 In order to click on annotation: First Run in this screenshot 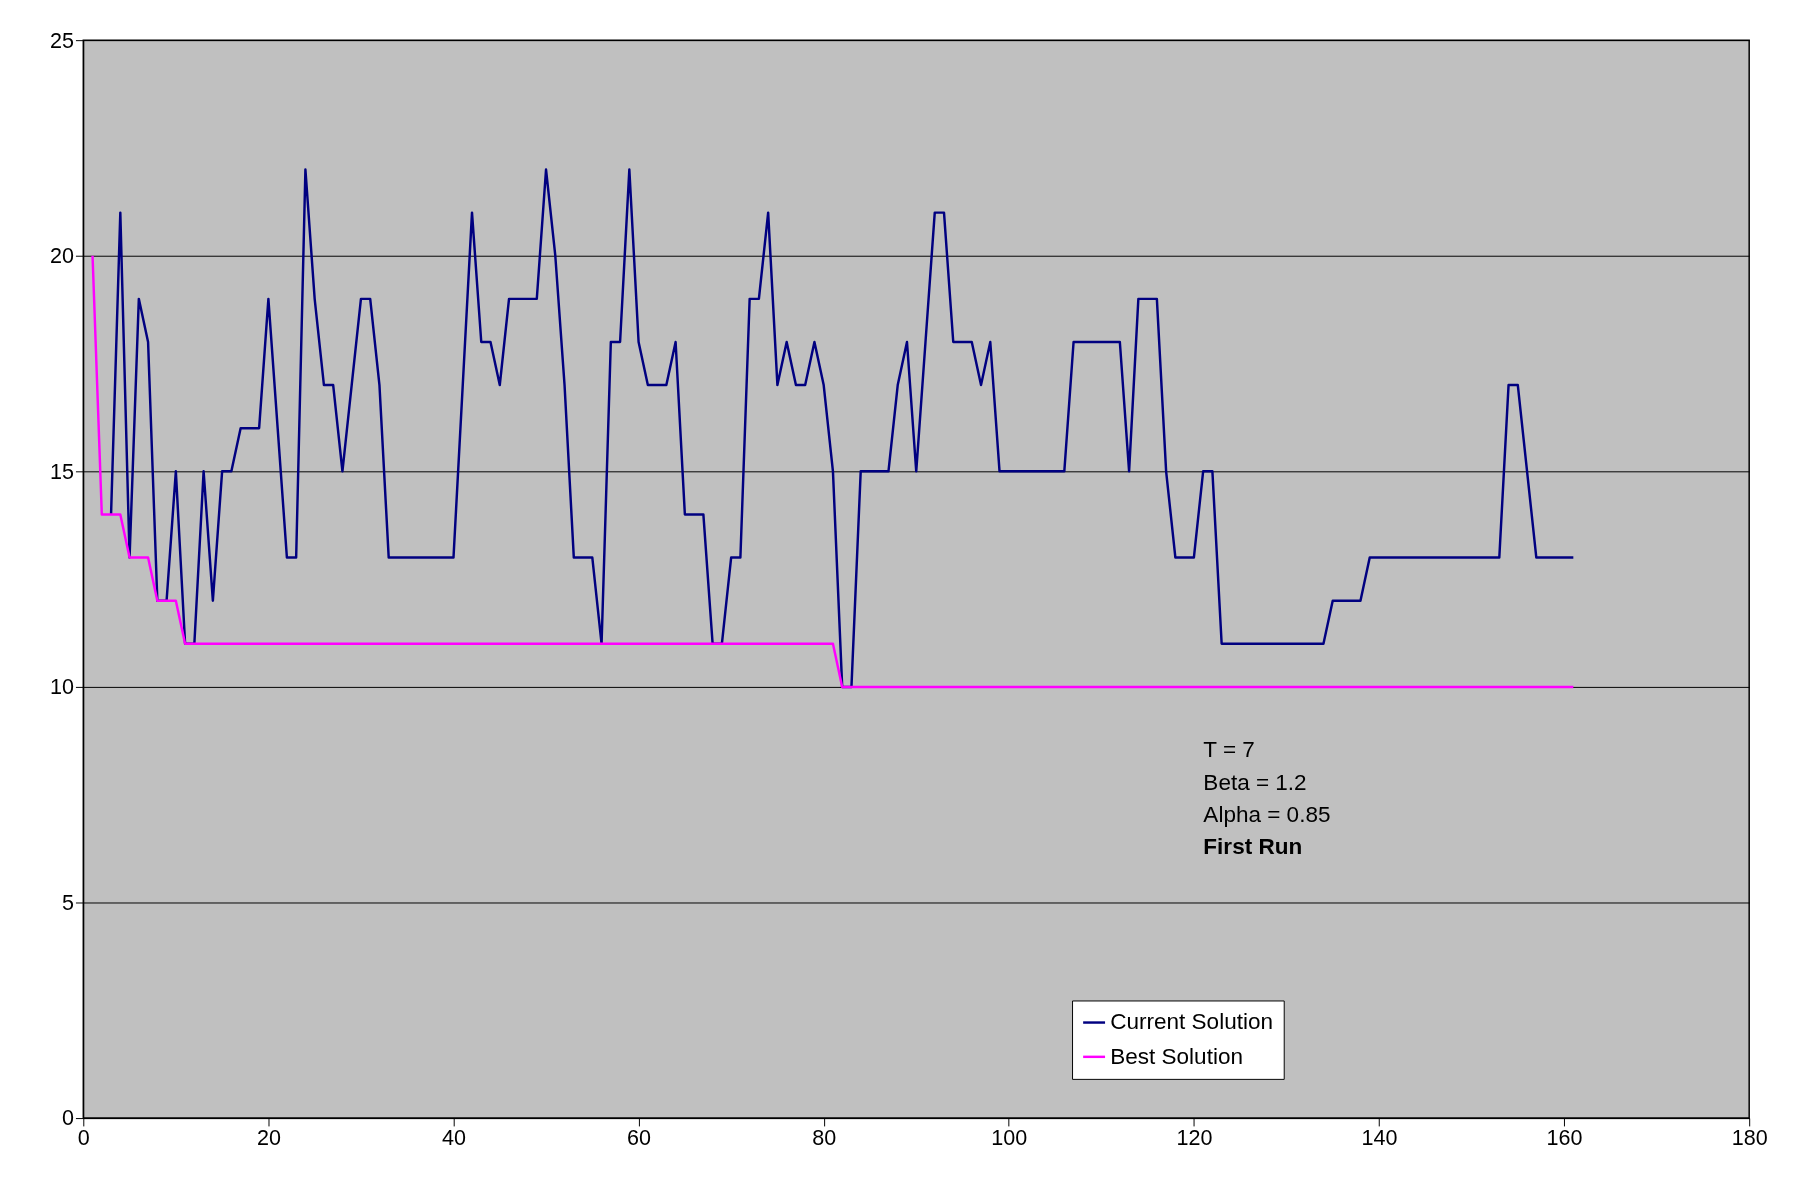, I will do `click(1253, 847)`.